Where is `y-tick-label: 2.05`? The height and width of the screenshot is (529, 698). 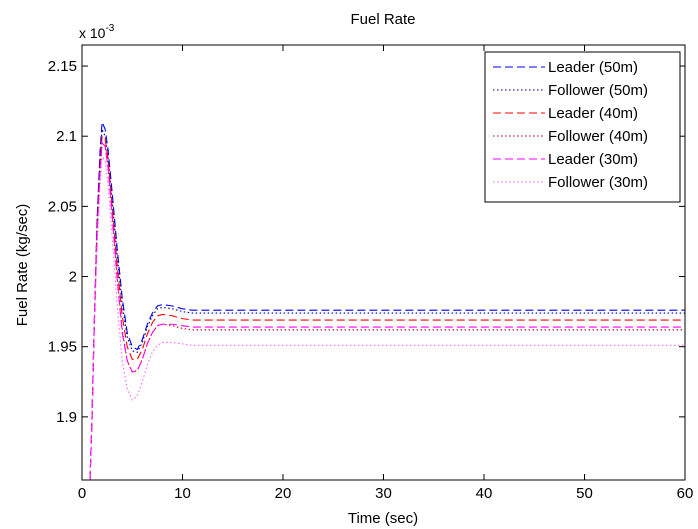
y-tick-label: 2.05 is located at coordinates (62, 206).